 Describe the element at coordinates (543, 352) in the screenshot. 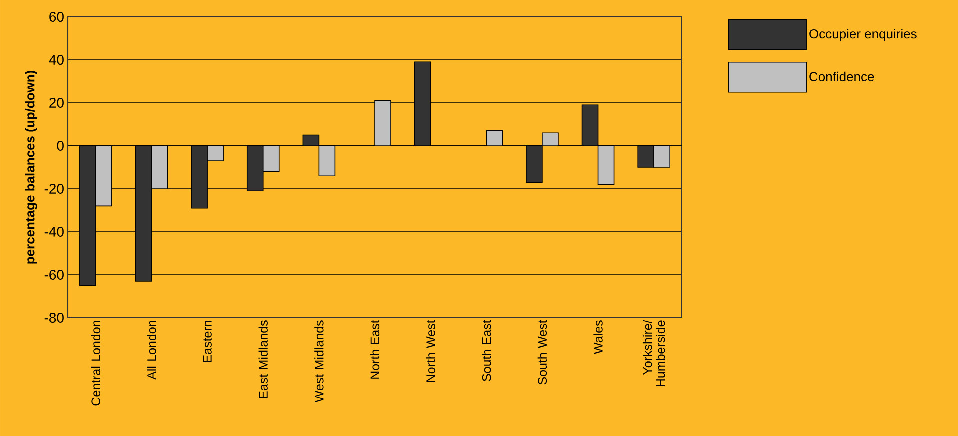

I see `x-tick-label: South West` at that location.